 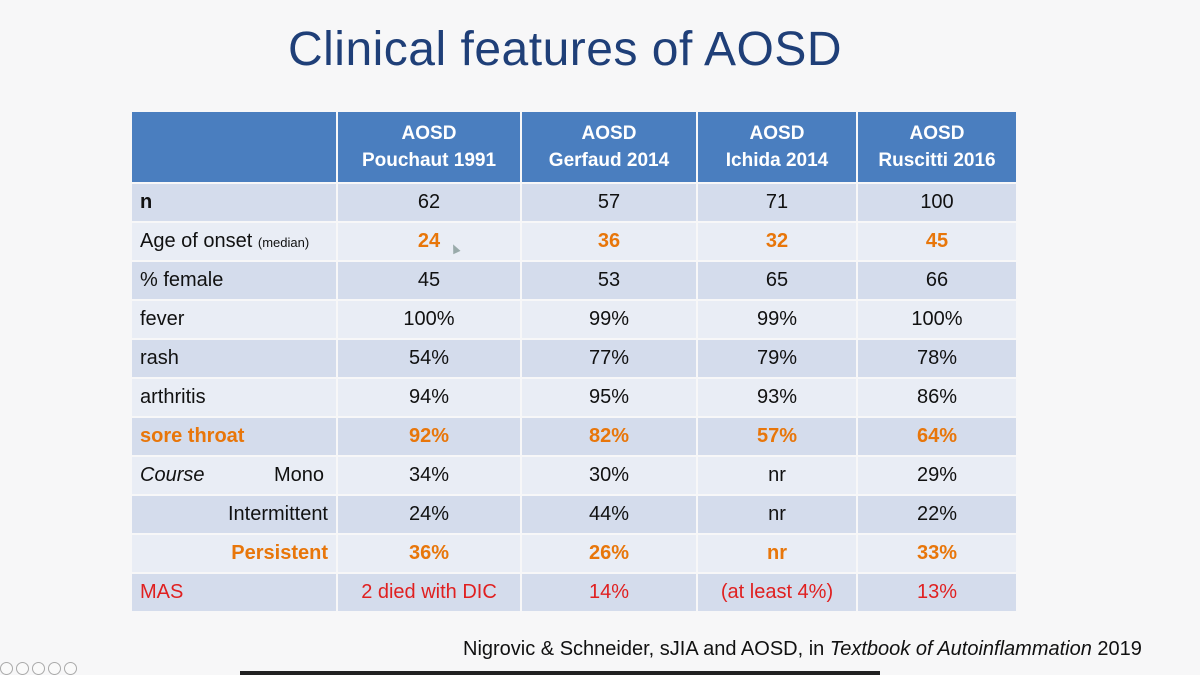 What do you see at coordinates (777, 592) in the screenshot?
I see `table-cell: (at least 4%)` at bounding box center [777, 592].